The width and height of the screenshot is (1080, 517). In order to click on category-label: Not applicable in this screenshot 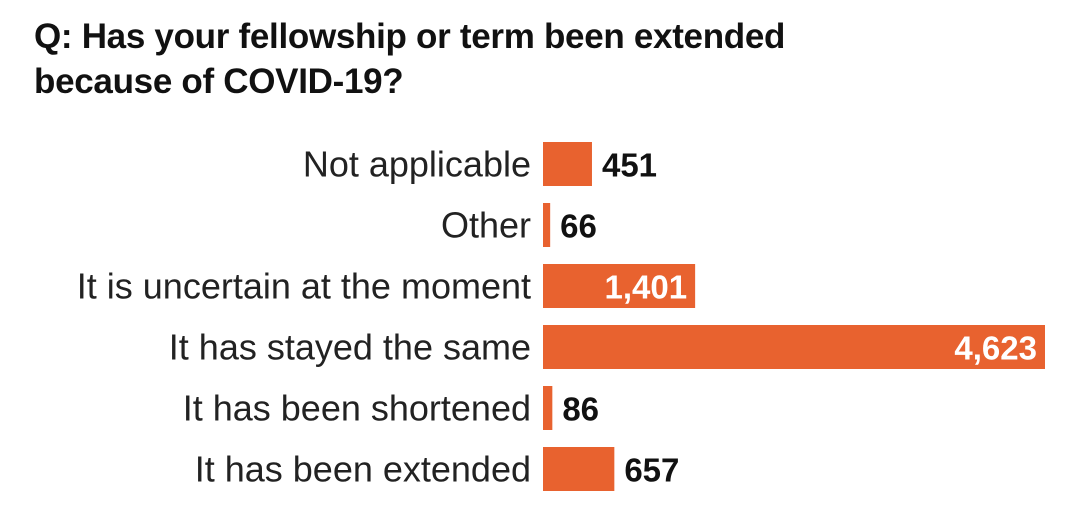, I will do `click(417, 164)`.